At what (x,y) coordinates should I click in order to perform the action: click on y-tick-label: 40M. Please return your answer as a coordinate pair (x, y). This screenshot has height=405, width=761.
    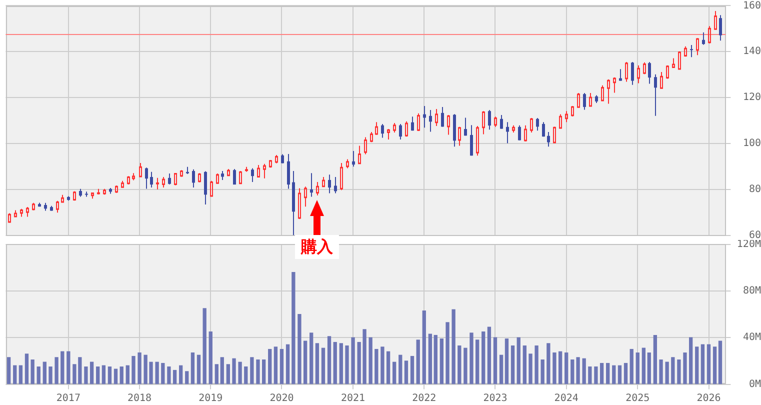
    Looking at the image, I should click on (751, 338).